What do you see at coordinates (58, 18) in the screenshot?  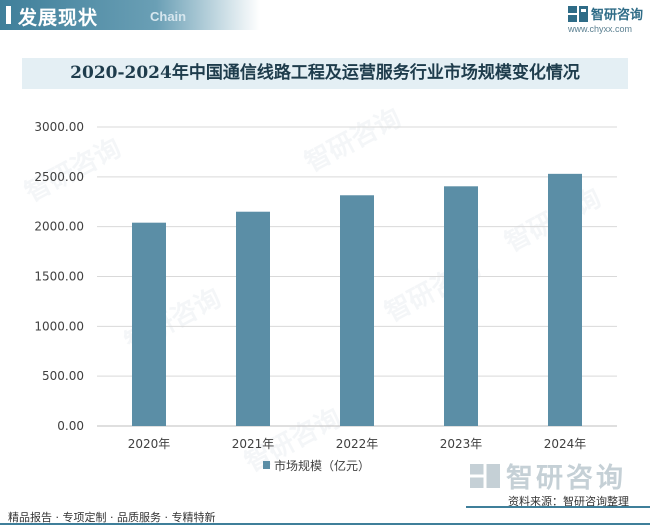 I see `section-title: 发展现状` at bounding box center [58, 18].